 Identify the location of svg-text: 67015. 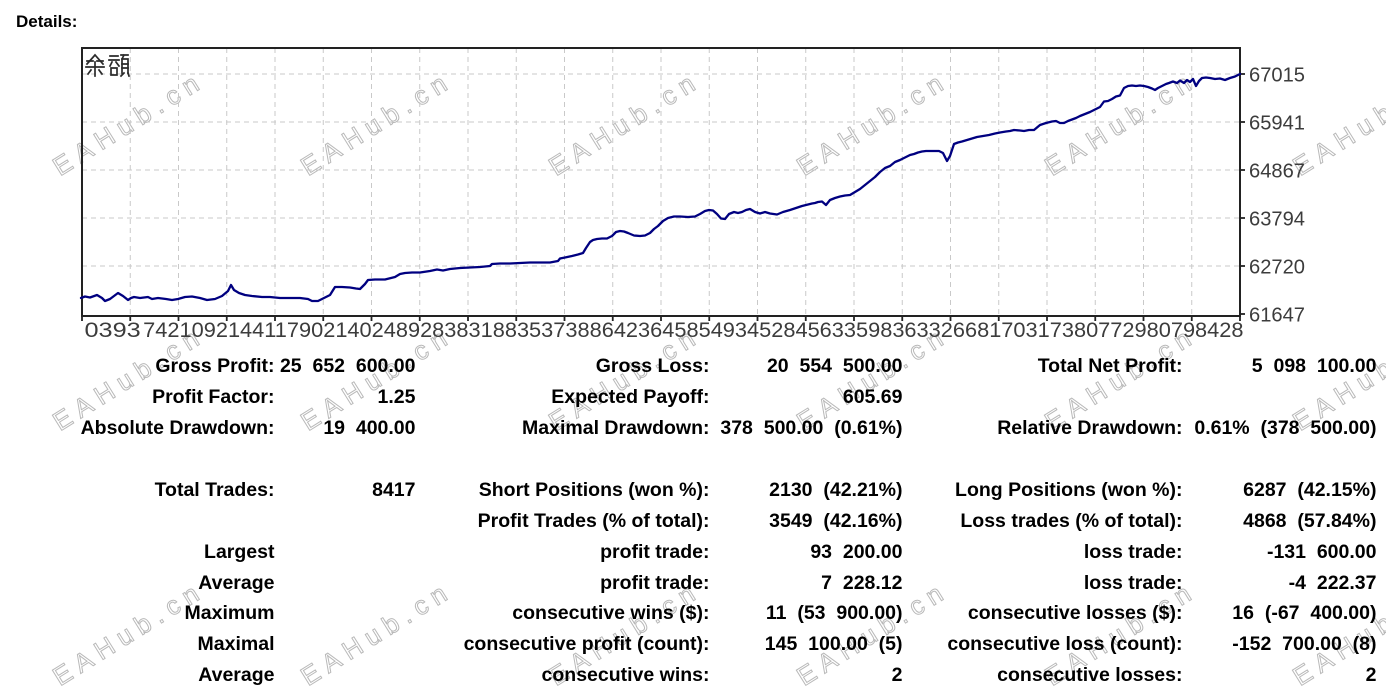
(1277, 75).